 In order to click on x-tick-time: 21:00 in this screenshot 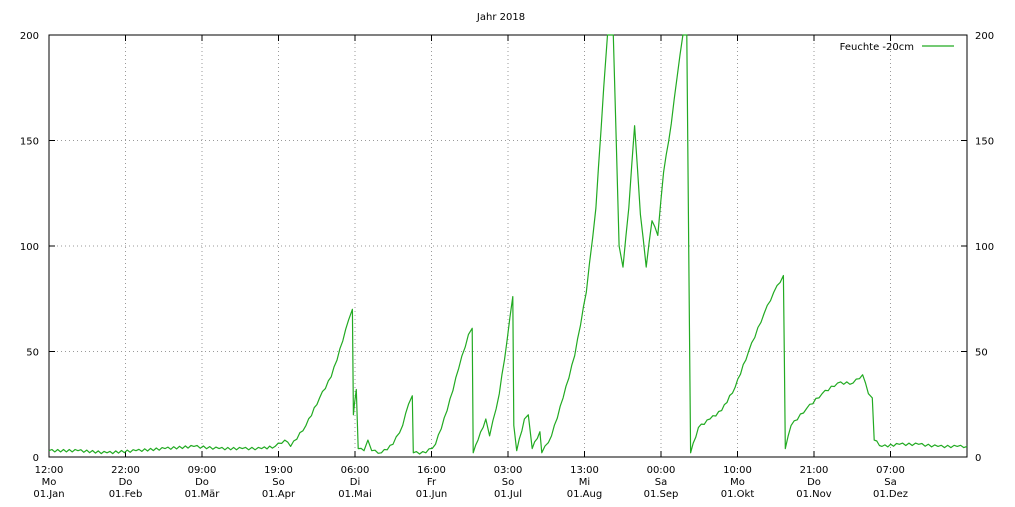, I will do `click(814, 470)`.